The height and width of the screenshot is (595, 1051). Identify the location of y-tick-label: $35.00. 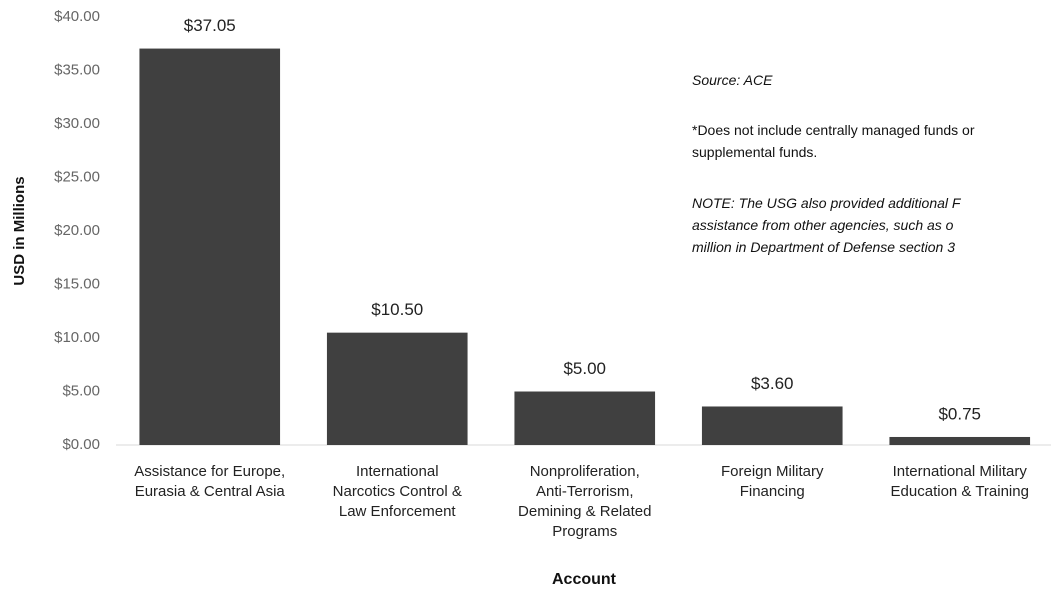
(77, 69).